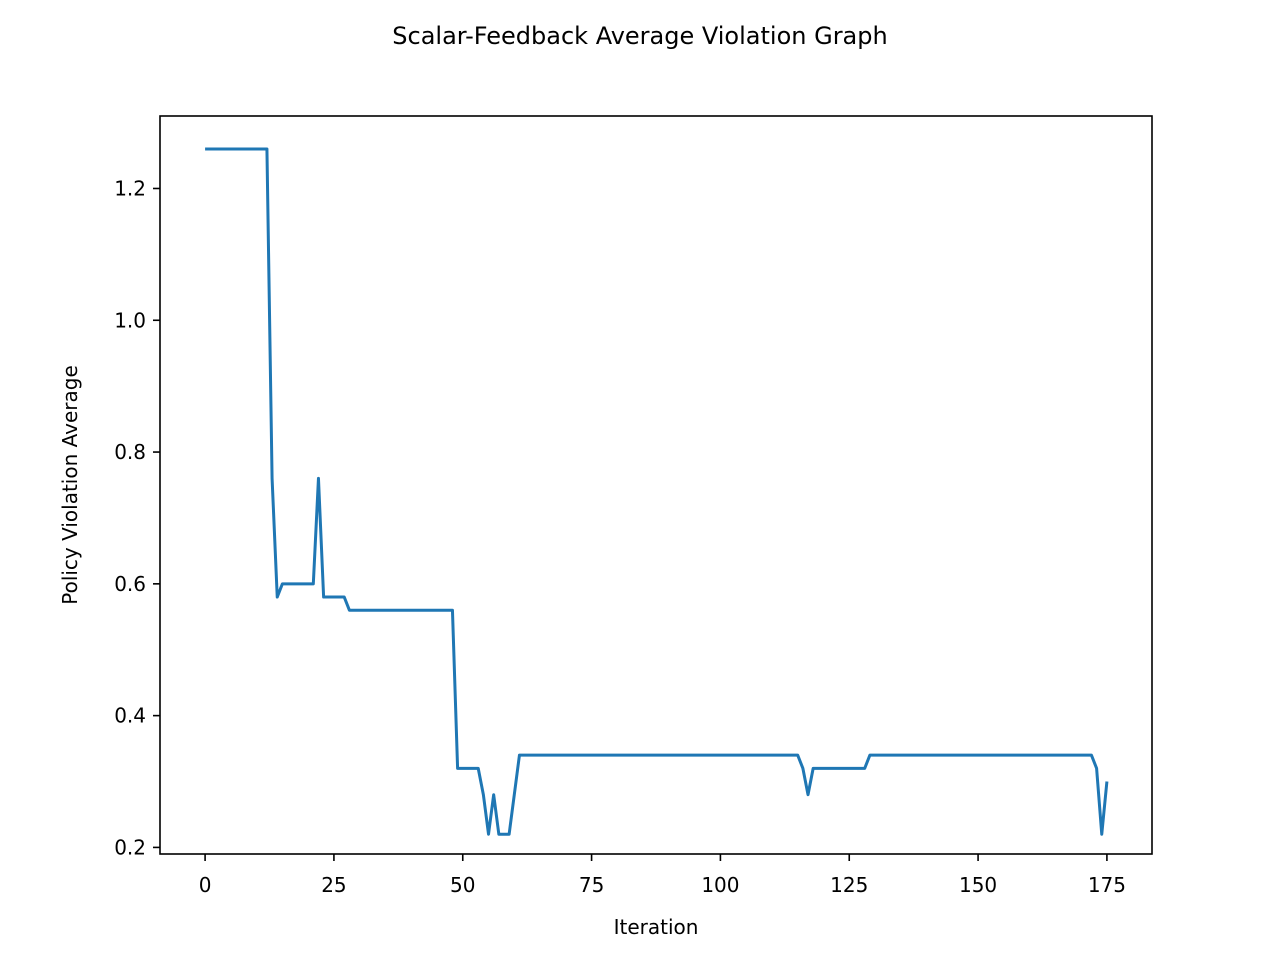 This screenshot has width=1280, height=964. Describe the element at coordinates (591, 885) in the screenshot. I see `x-tick-label: 75` at that location.